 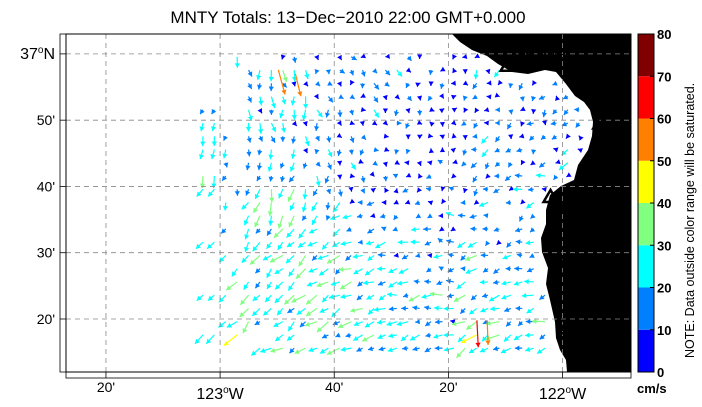 What do you see at coordinates (664, 34) in the screenshot?
I see `colorbar-tick-label: 80` at bounding box center [664, 34].